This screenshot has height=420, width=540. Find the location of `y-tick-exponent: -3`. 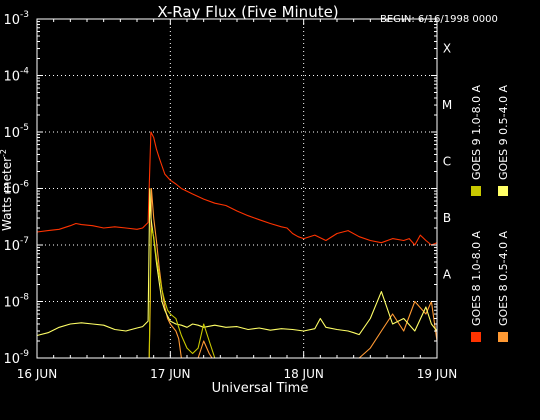

y-tick-exponent: -3 is located at coordinates (24, 15).